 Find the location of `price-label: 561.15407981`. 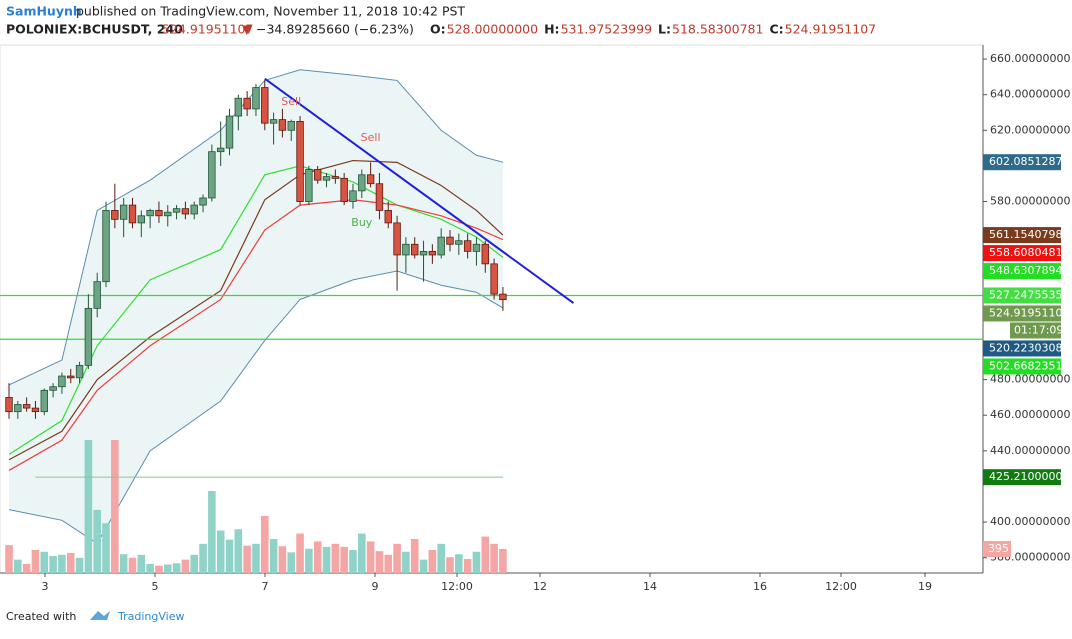

price-label: 561.15407981 is located at coordinates (1029, 234).